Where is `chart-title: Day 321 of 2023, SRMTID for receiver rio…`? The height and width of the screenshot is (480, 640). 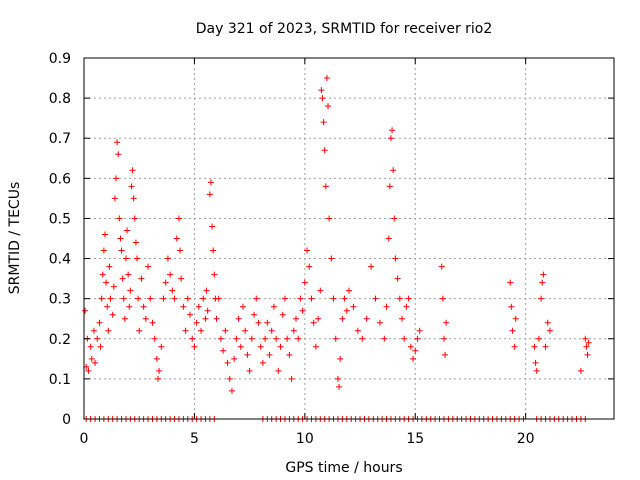 chart-title: Day 321 of 2023, SRMTID for receiver rio… is located at coordinates (344, 29).